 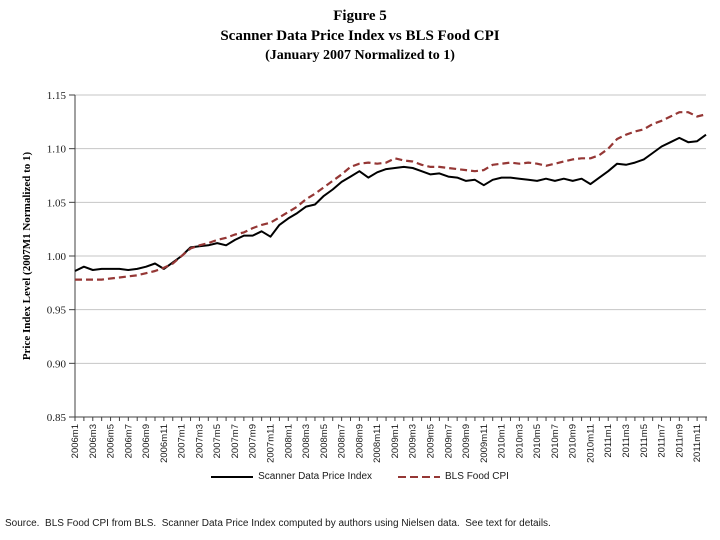 I want to click on chart-title: Scanner Data Price Index vs BLS Food CPI, so click(x=360, y=36).